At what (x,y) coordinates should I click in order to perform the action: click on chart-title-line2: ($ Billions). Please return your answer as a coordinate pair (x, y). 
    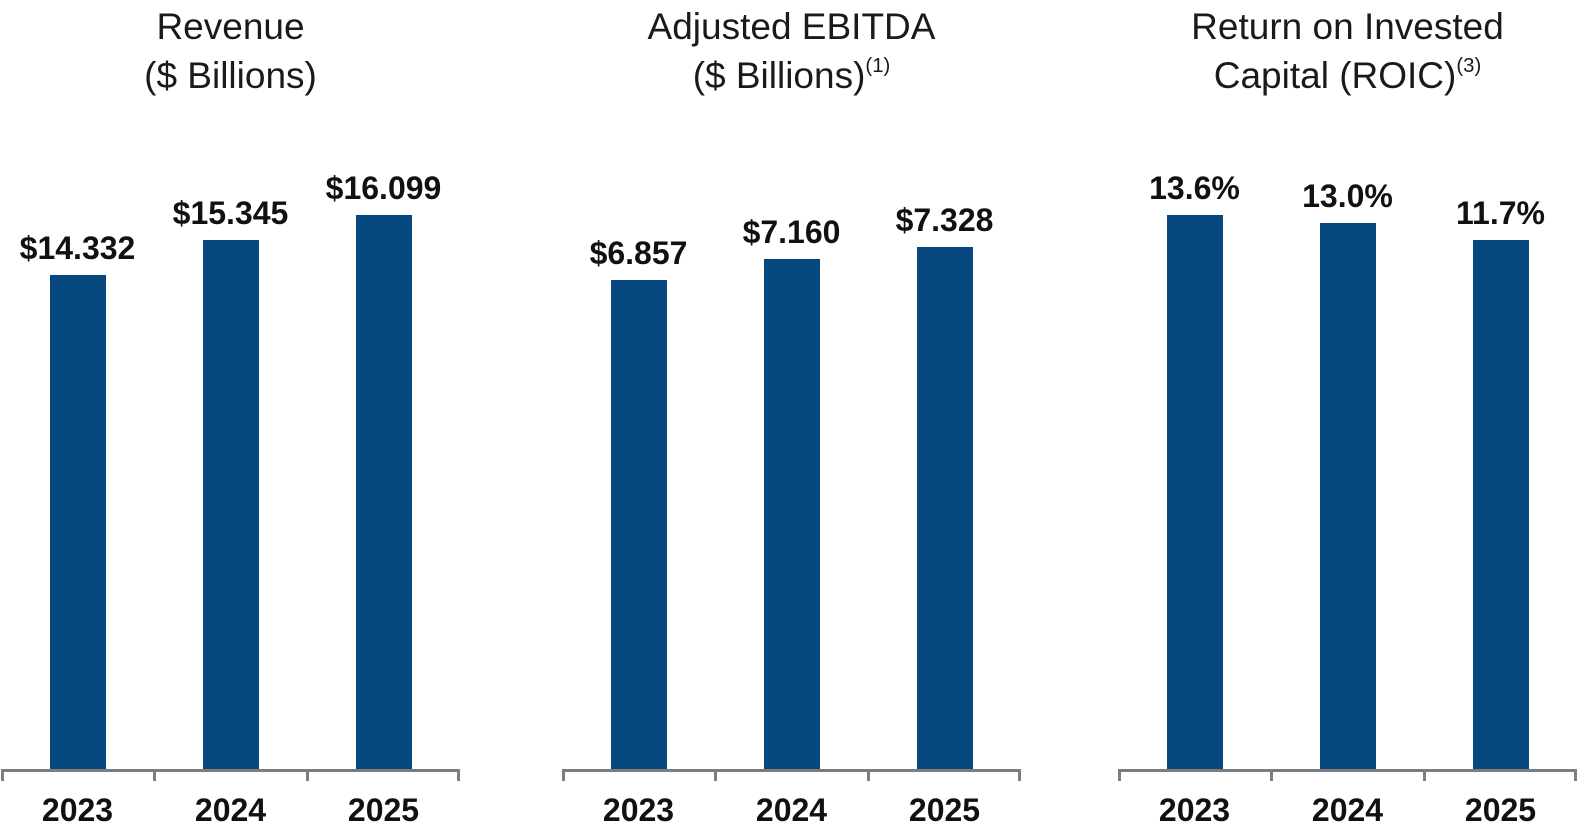
    Looking at the image, I should click on (230, 75).